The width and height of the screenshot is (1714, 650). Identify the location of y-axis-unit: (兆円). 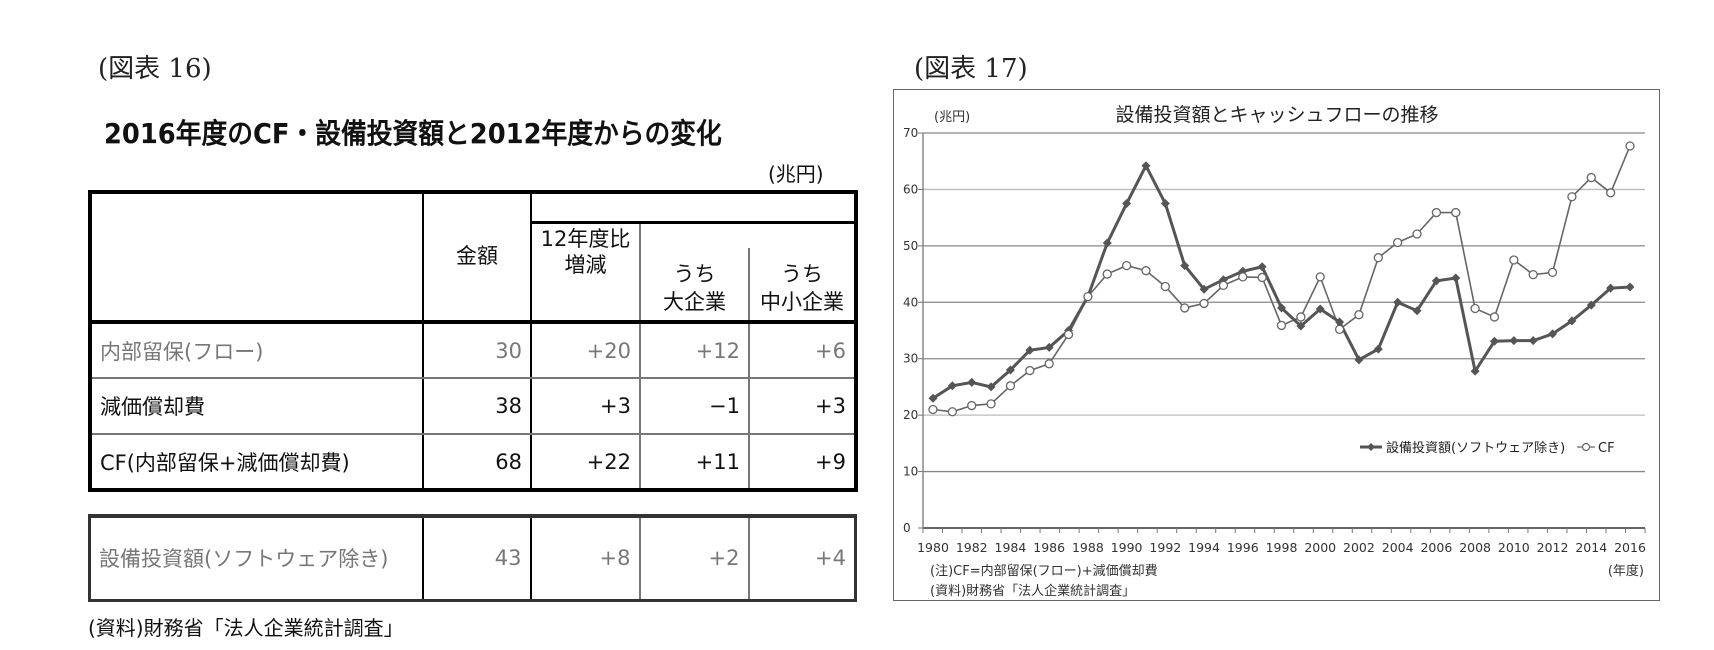
(952, 117).